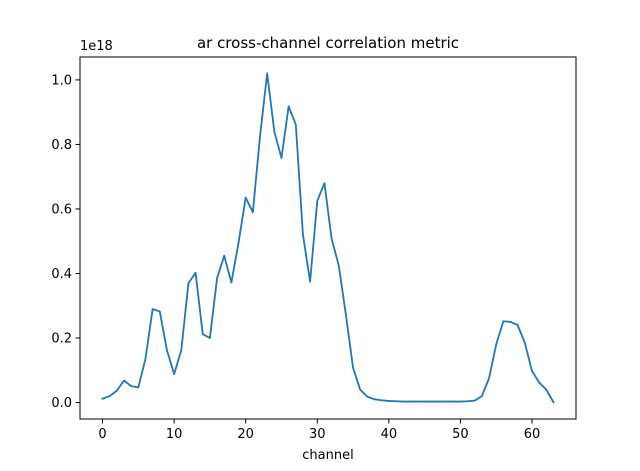 The height and width of the screenshot is (471, 640). I want to click on x-tick-label: 60, so click(532, 434).